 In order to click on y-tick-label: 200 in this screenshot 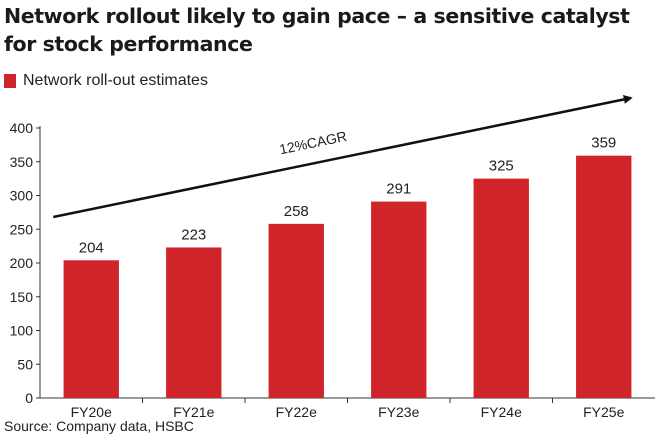, I will do `click(22, 263)`.